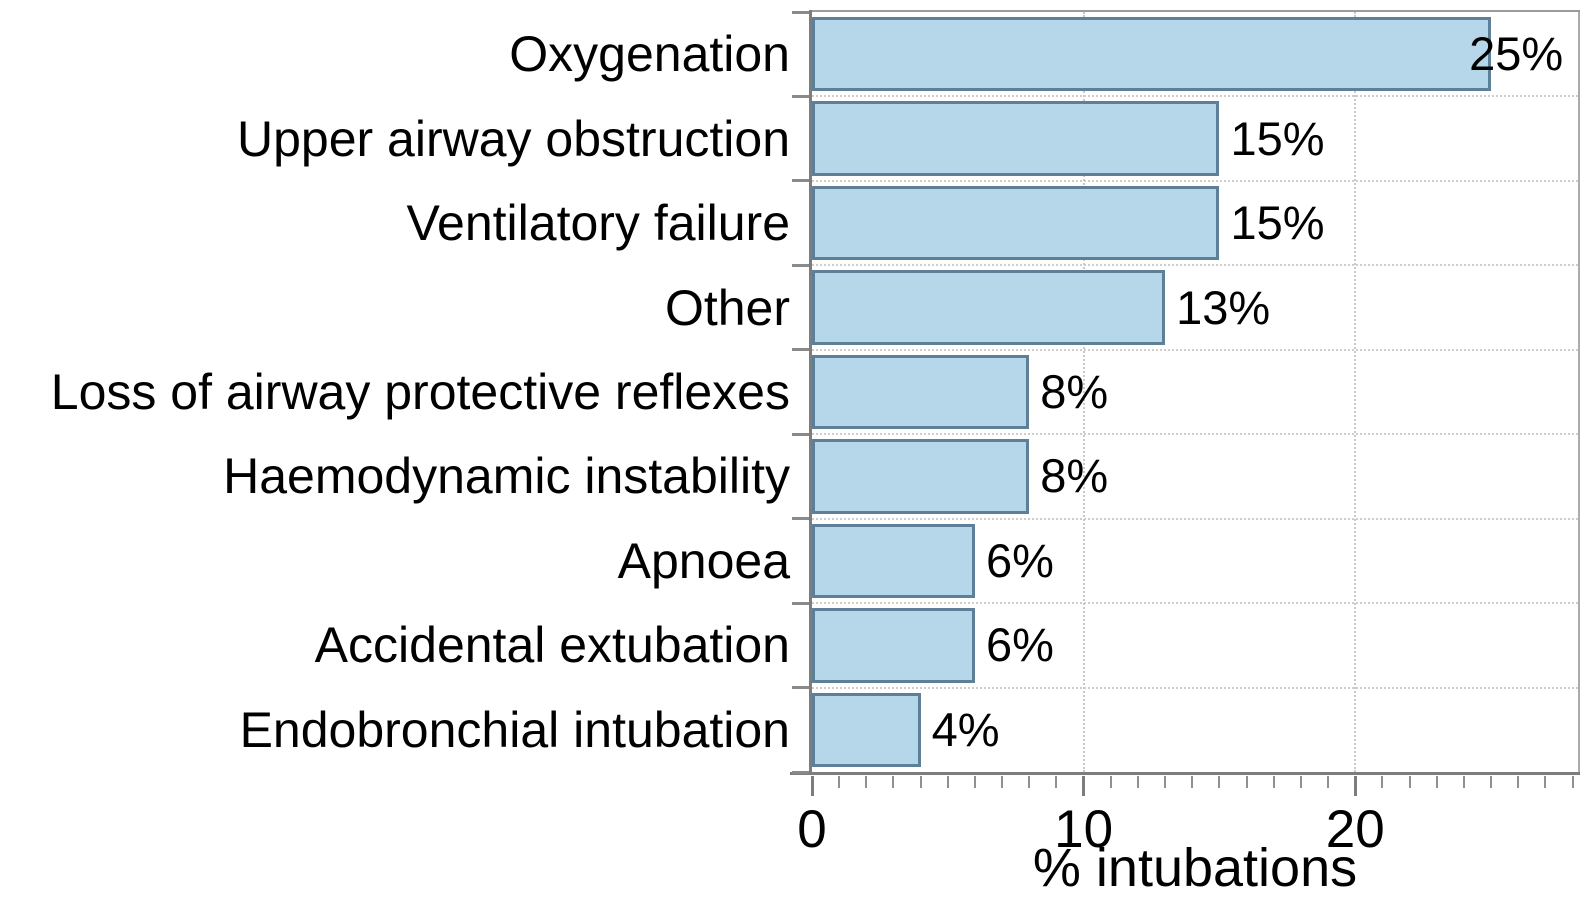 The width and height of the screenshot is (1591, 913). What do you see at coordinates (1355, 829) in the screenshot?
I see `x-axis-tick-label: 20` at bounding box center [1355, 829].